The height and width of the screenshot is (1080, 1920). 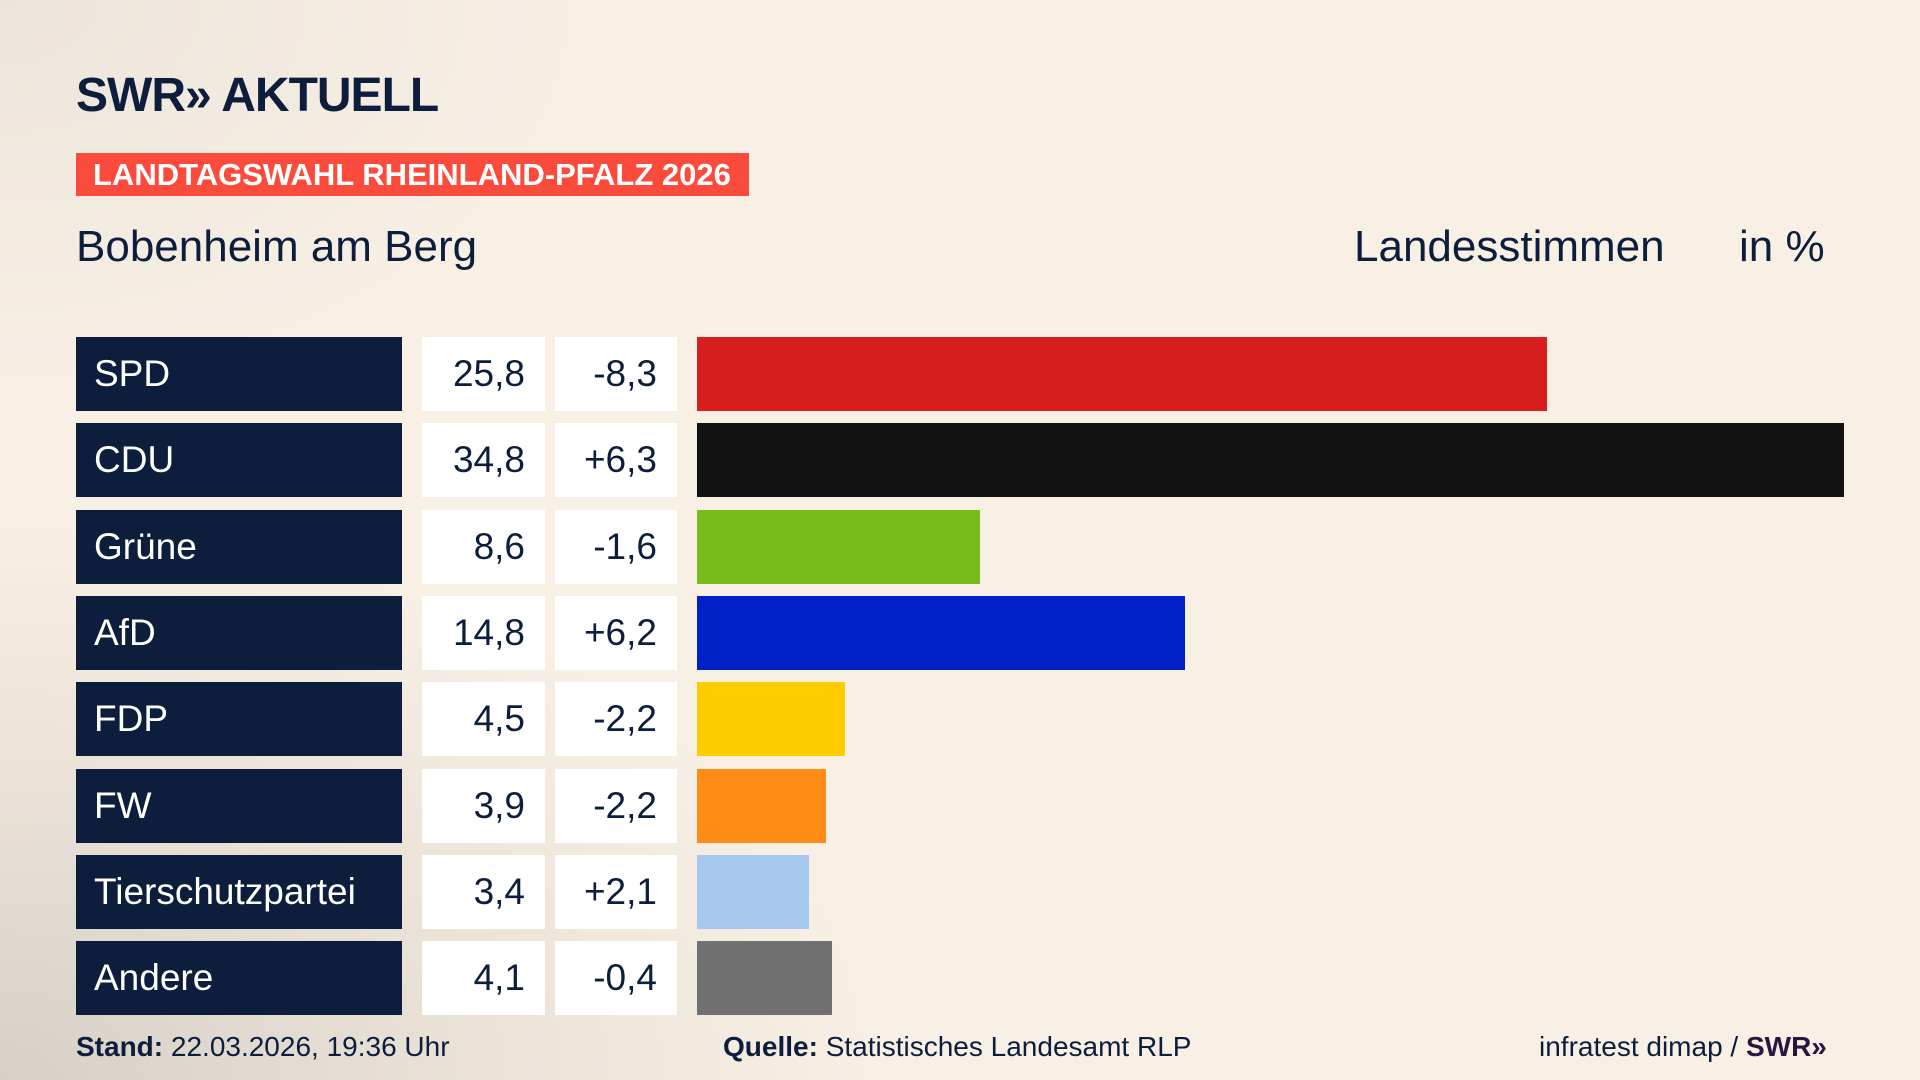 What do you see at coordinates (616, 374) in the screenshot?
I see `vote-change: -8,3` at bounding box center [616, 374].